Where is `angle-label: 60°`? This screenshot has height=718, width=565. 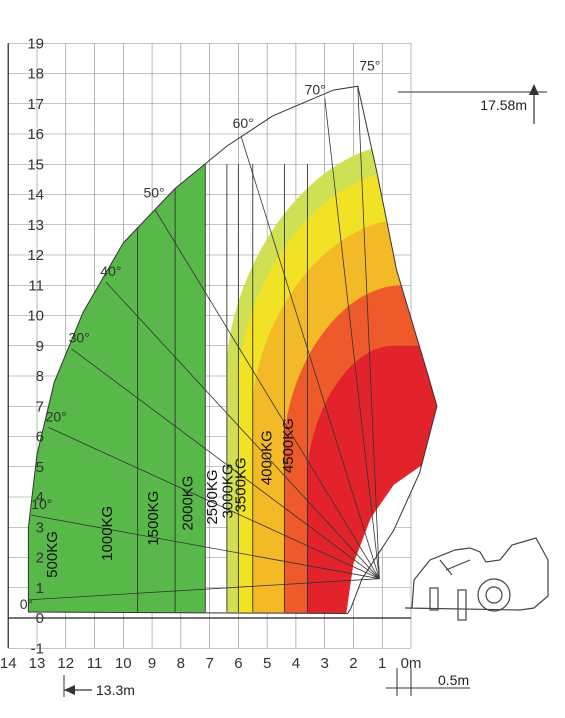 angle-label: 60° is located at coordinates (243, 123).